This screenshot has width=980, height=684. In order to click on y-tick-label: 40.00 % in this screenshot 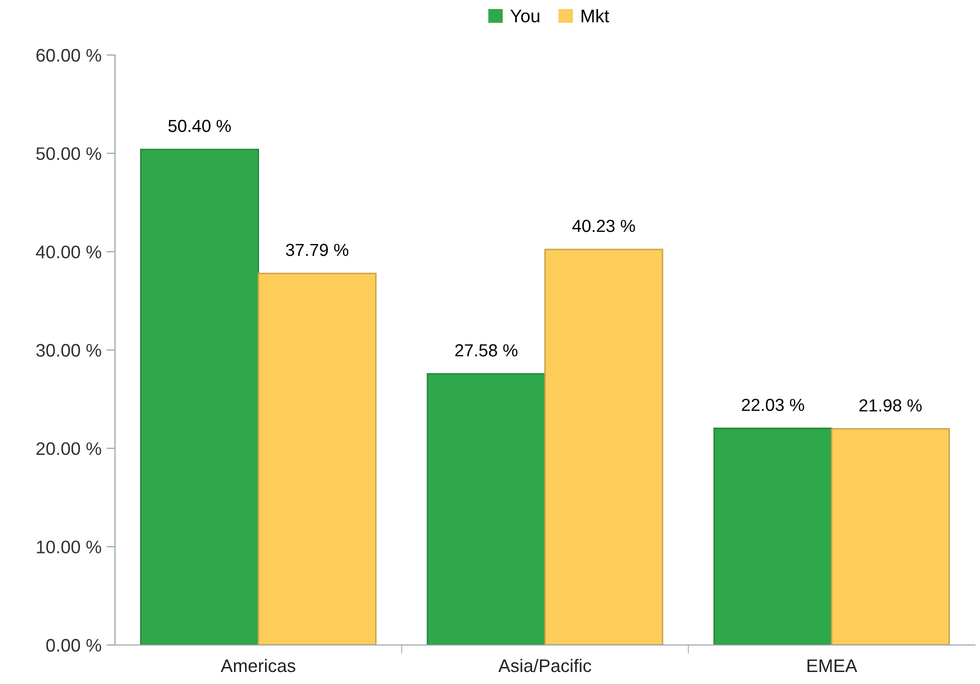, I will do `click(69, 252)`.